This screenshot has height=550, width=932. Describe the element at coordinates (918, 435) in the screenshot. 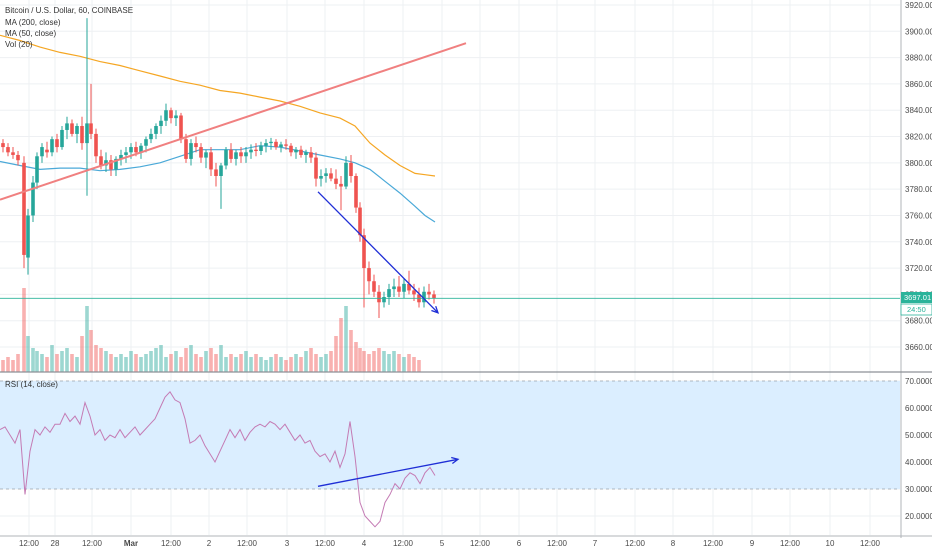

I see `rsi-tick-label: 50.0000` at that location.